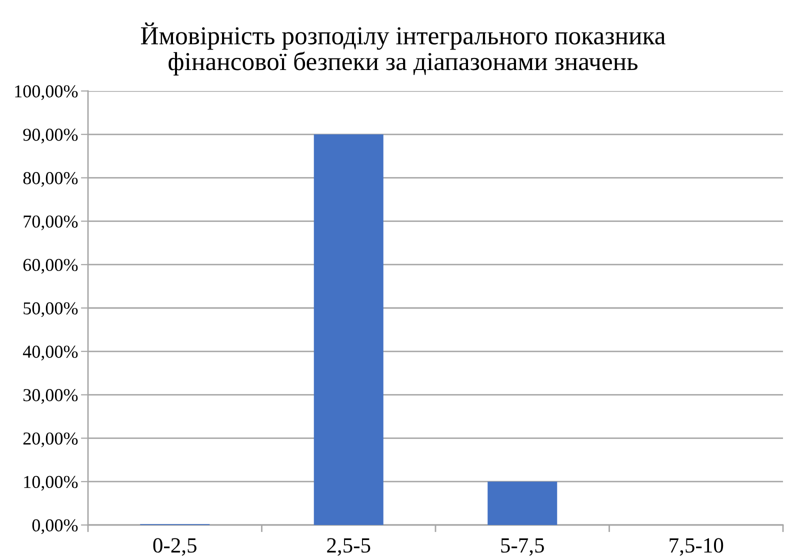  I want to click on y-tick-label: 90,00%, so click(50, 136).